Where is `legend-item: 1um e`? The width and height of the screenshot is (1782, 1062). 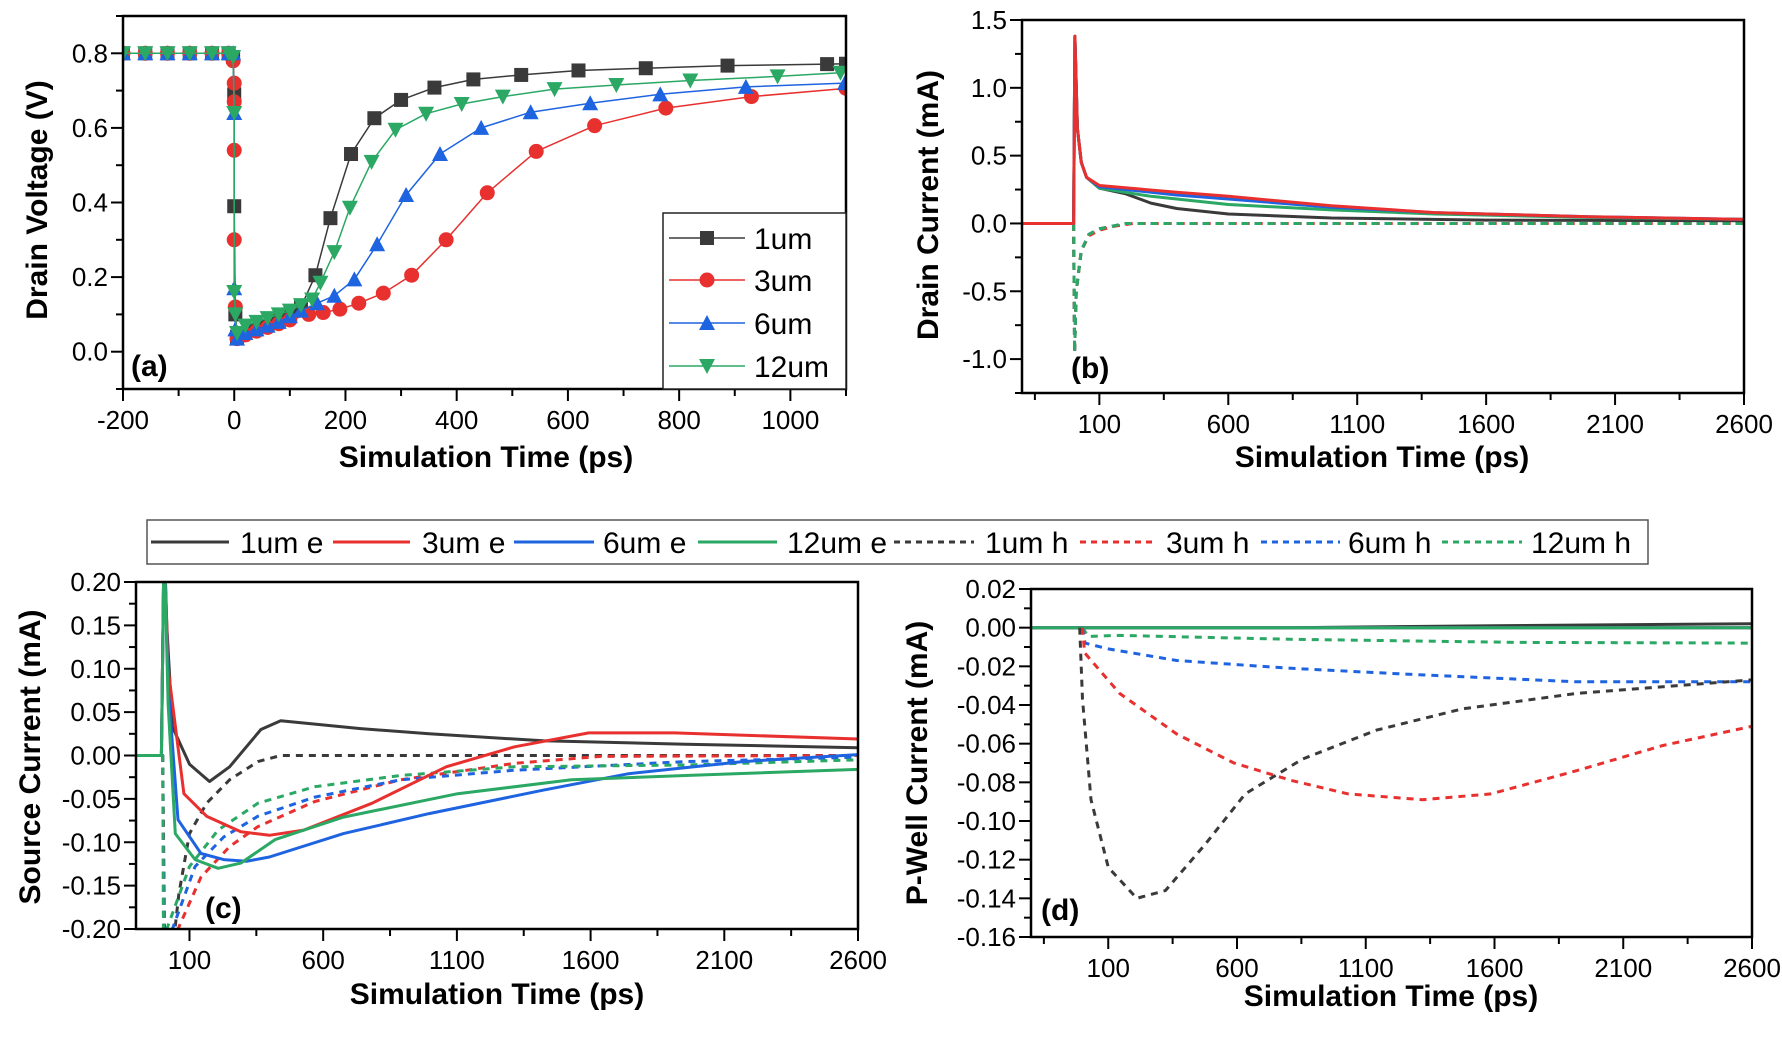 legend-item: 1um e is located at coordinates (237, 543).